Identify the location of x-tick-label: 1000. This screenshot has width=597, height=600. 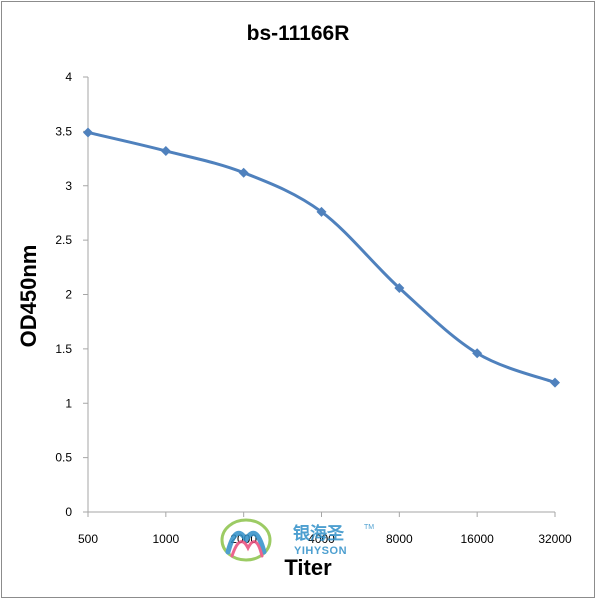
(165, 539).